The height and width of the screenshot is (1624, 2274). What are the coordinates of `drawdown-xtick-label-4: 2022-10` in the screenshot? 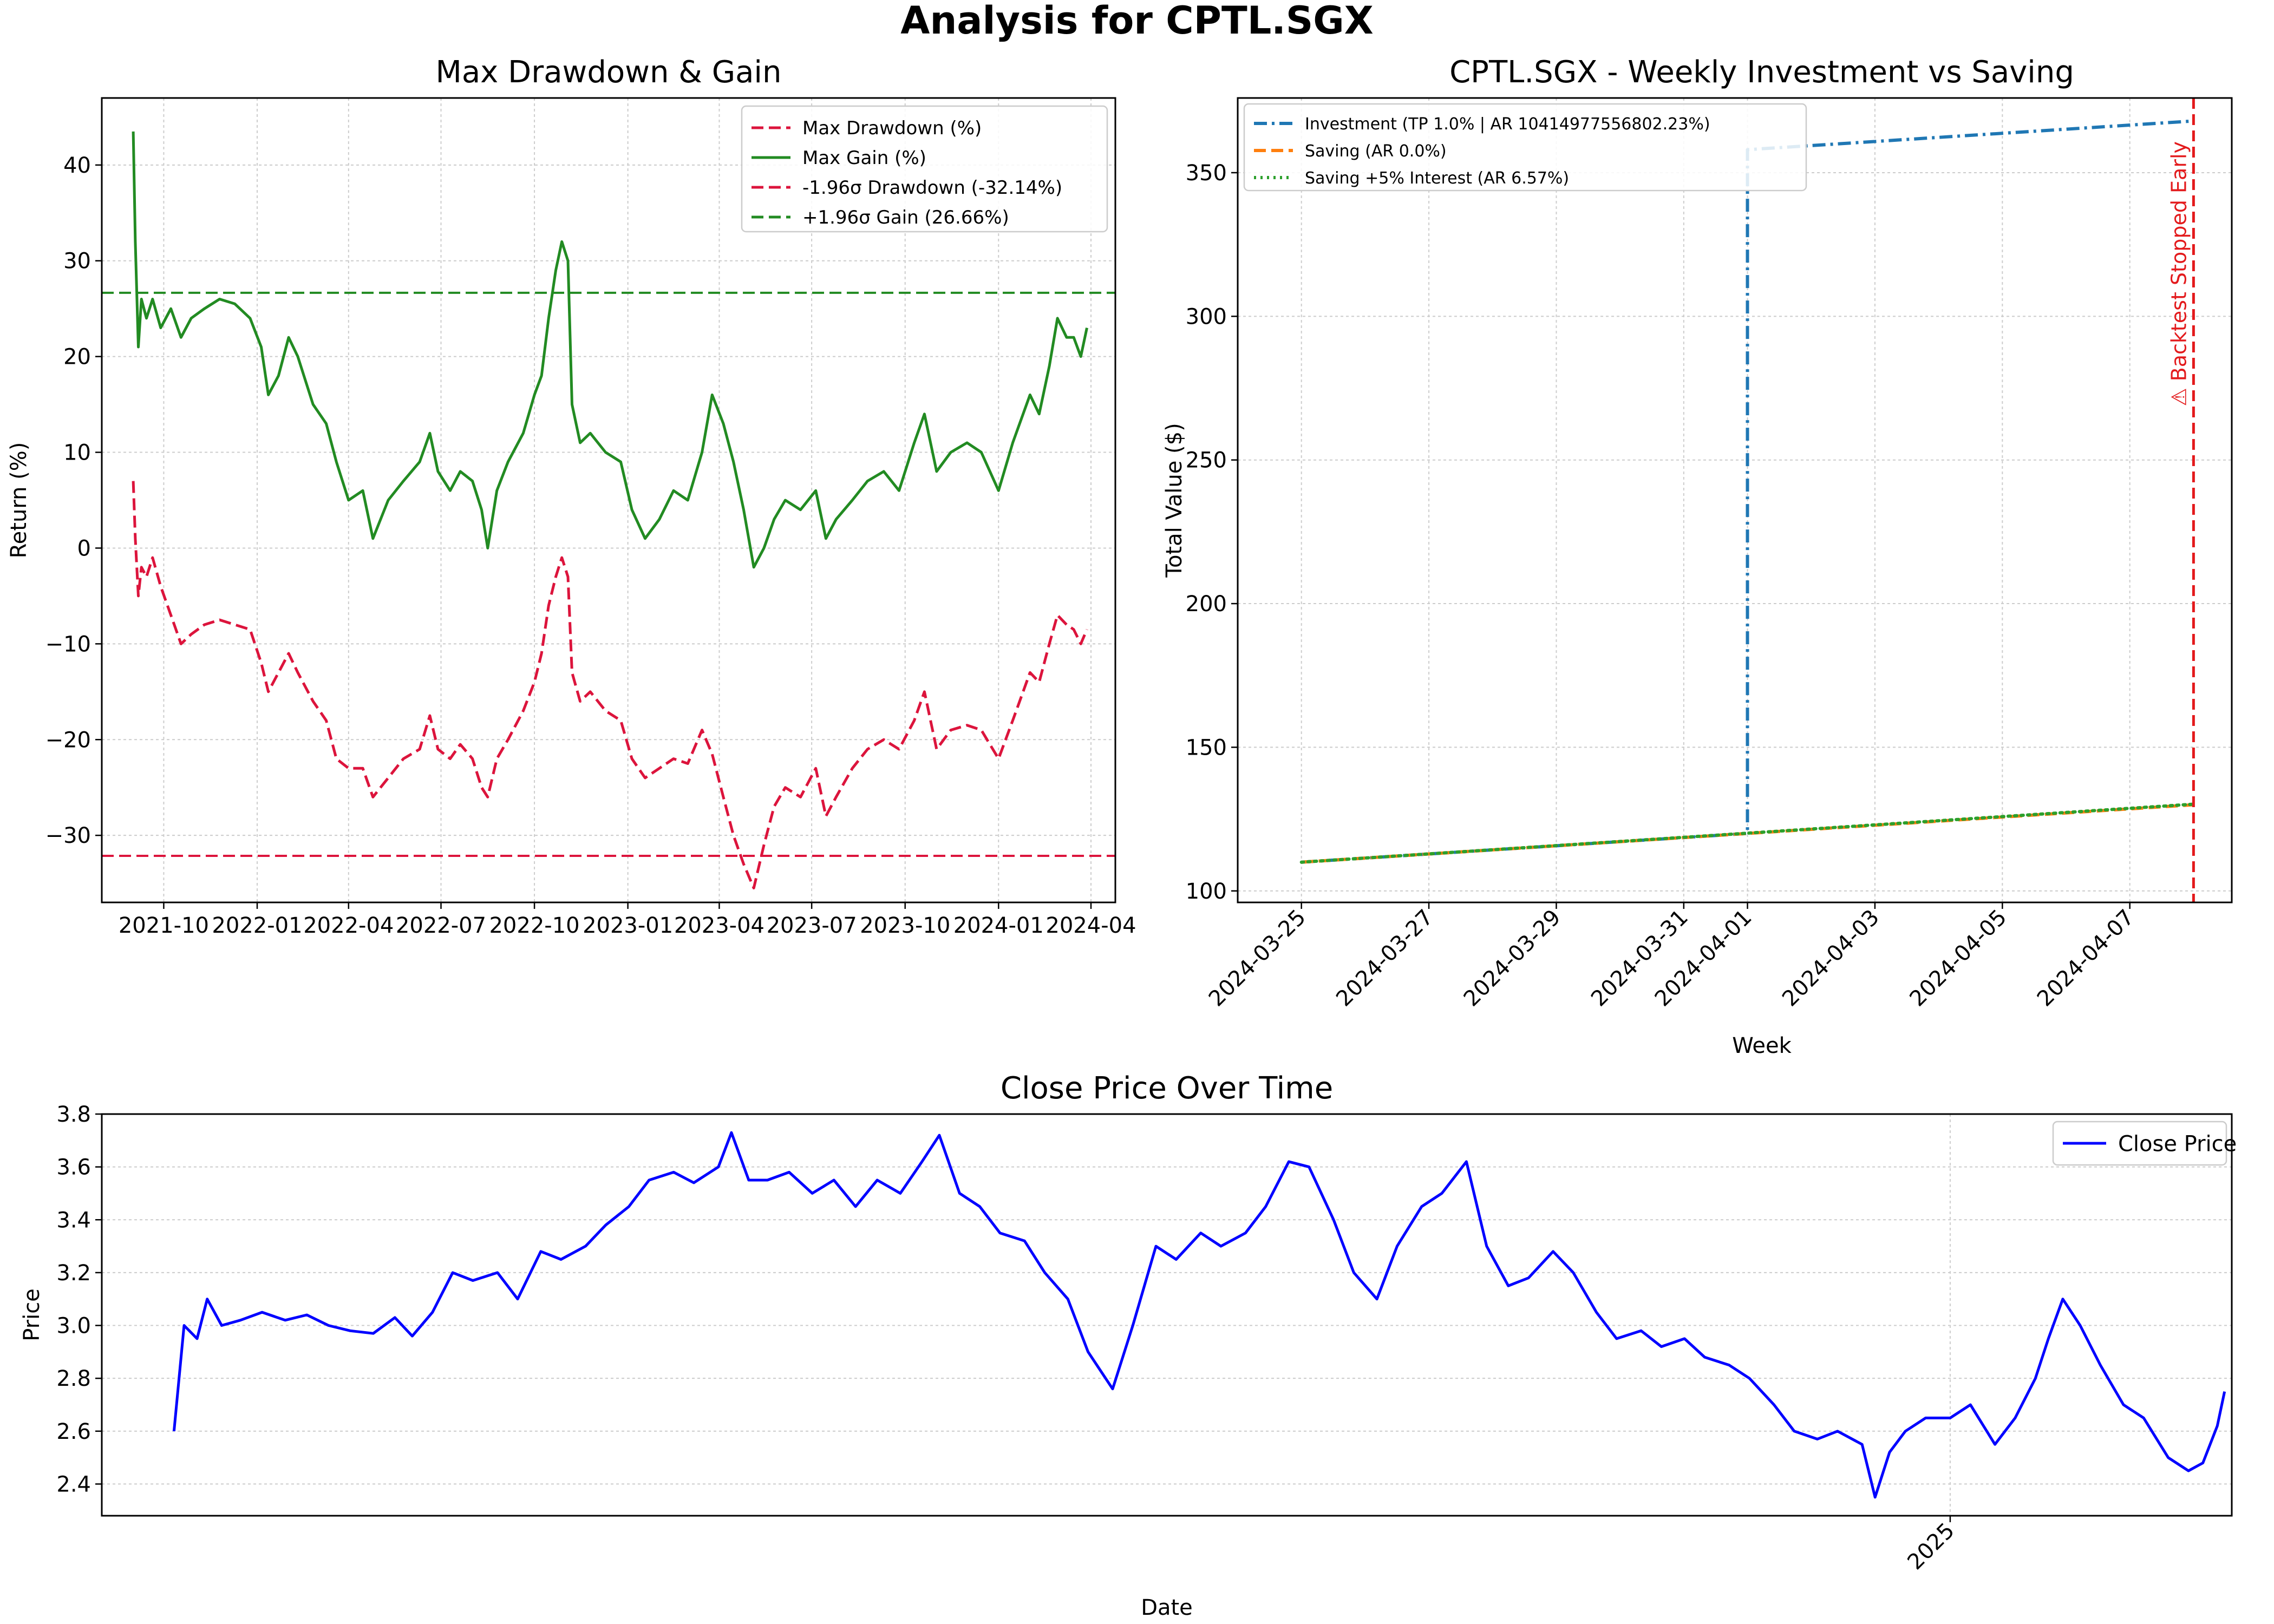 It's located at (534, 925).